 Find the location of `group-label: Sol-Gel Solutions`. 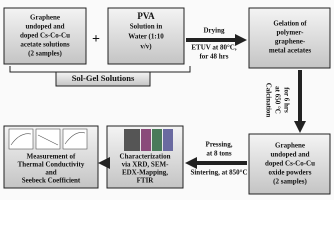

group-label: Sol-Gel Solutions is located at coordinates (103, 78).